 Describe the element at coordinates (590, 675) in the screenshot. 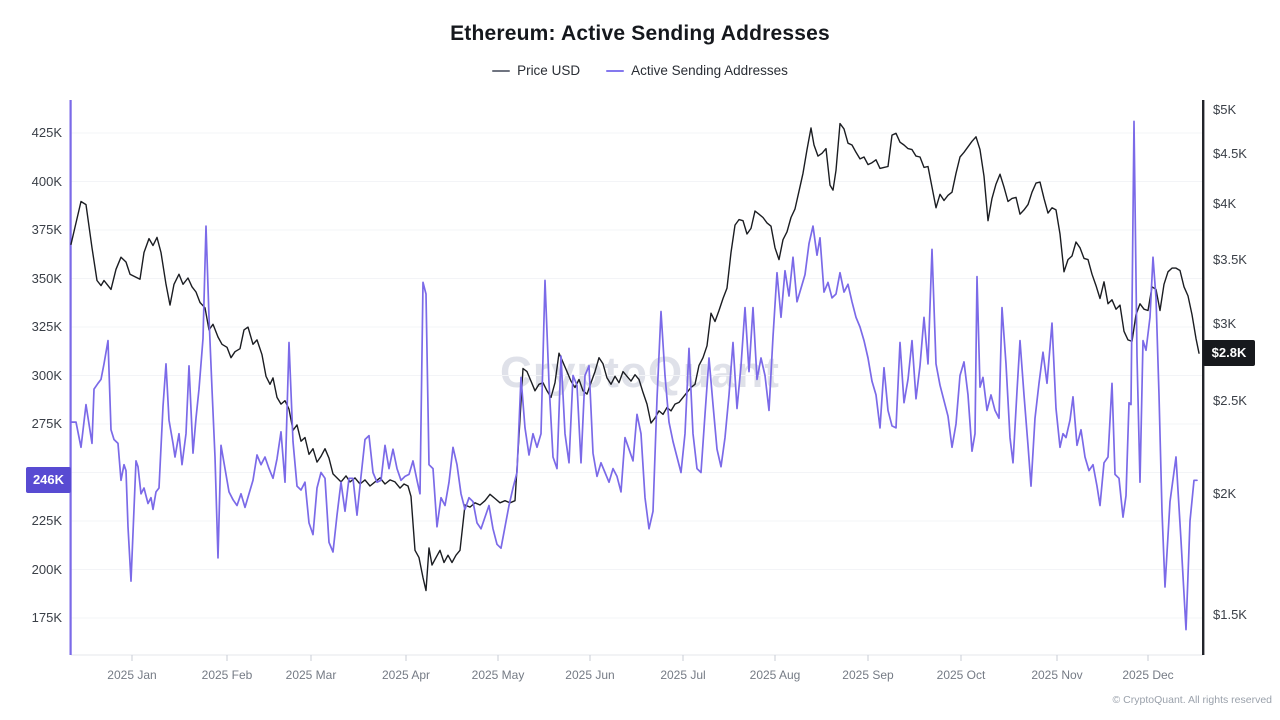

I see `x-tick-label: 2025 Jun` at that location.